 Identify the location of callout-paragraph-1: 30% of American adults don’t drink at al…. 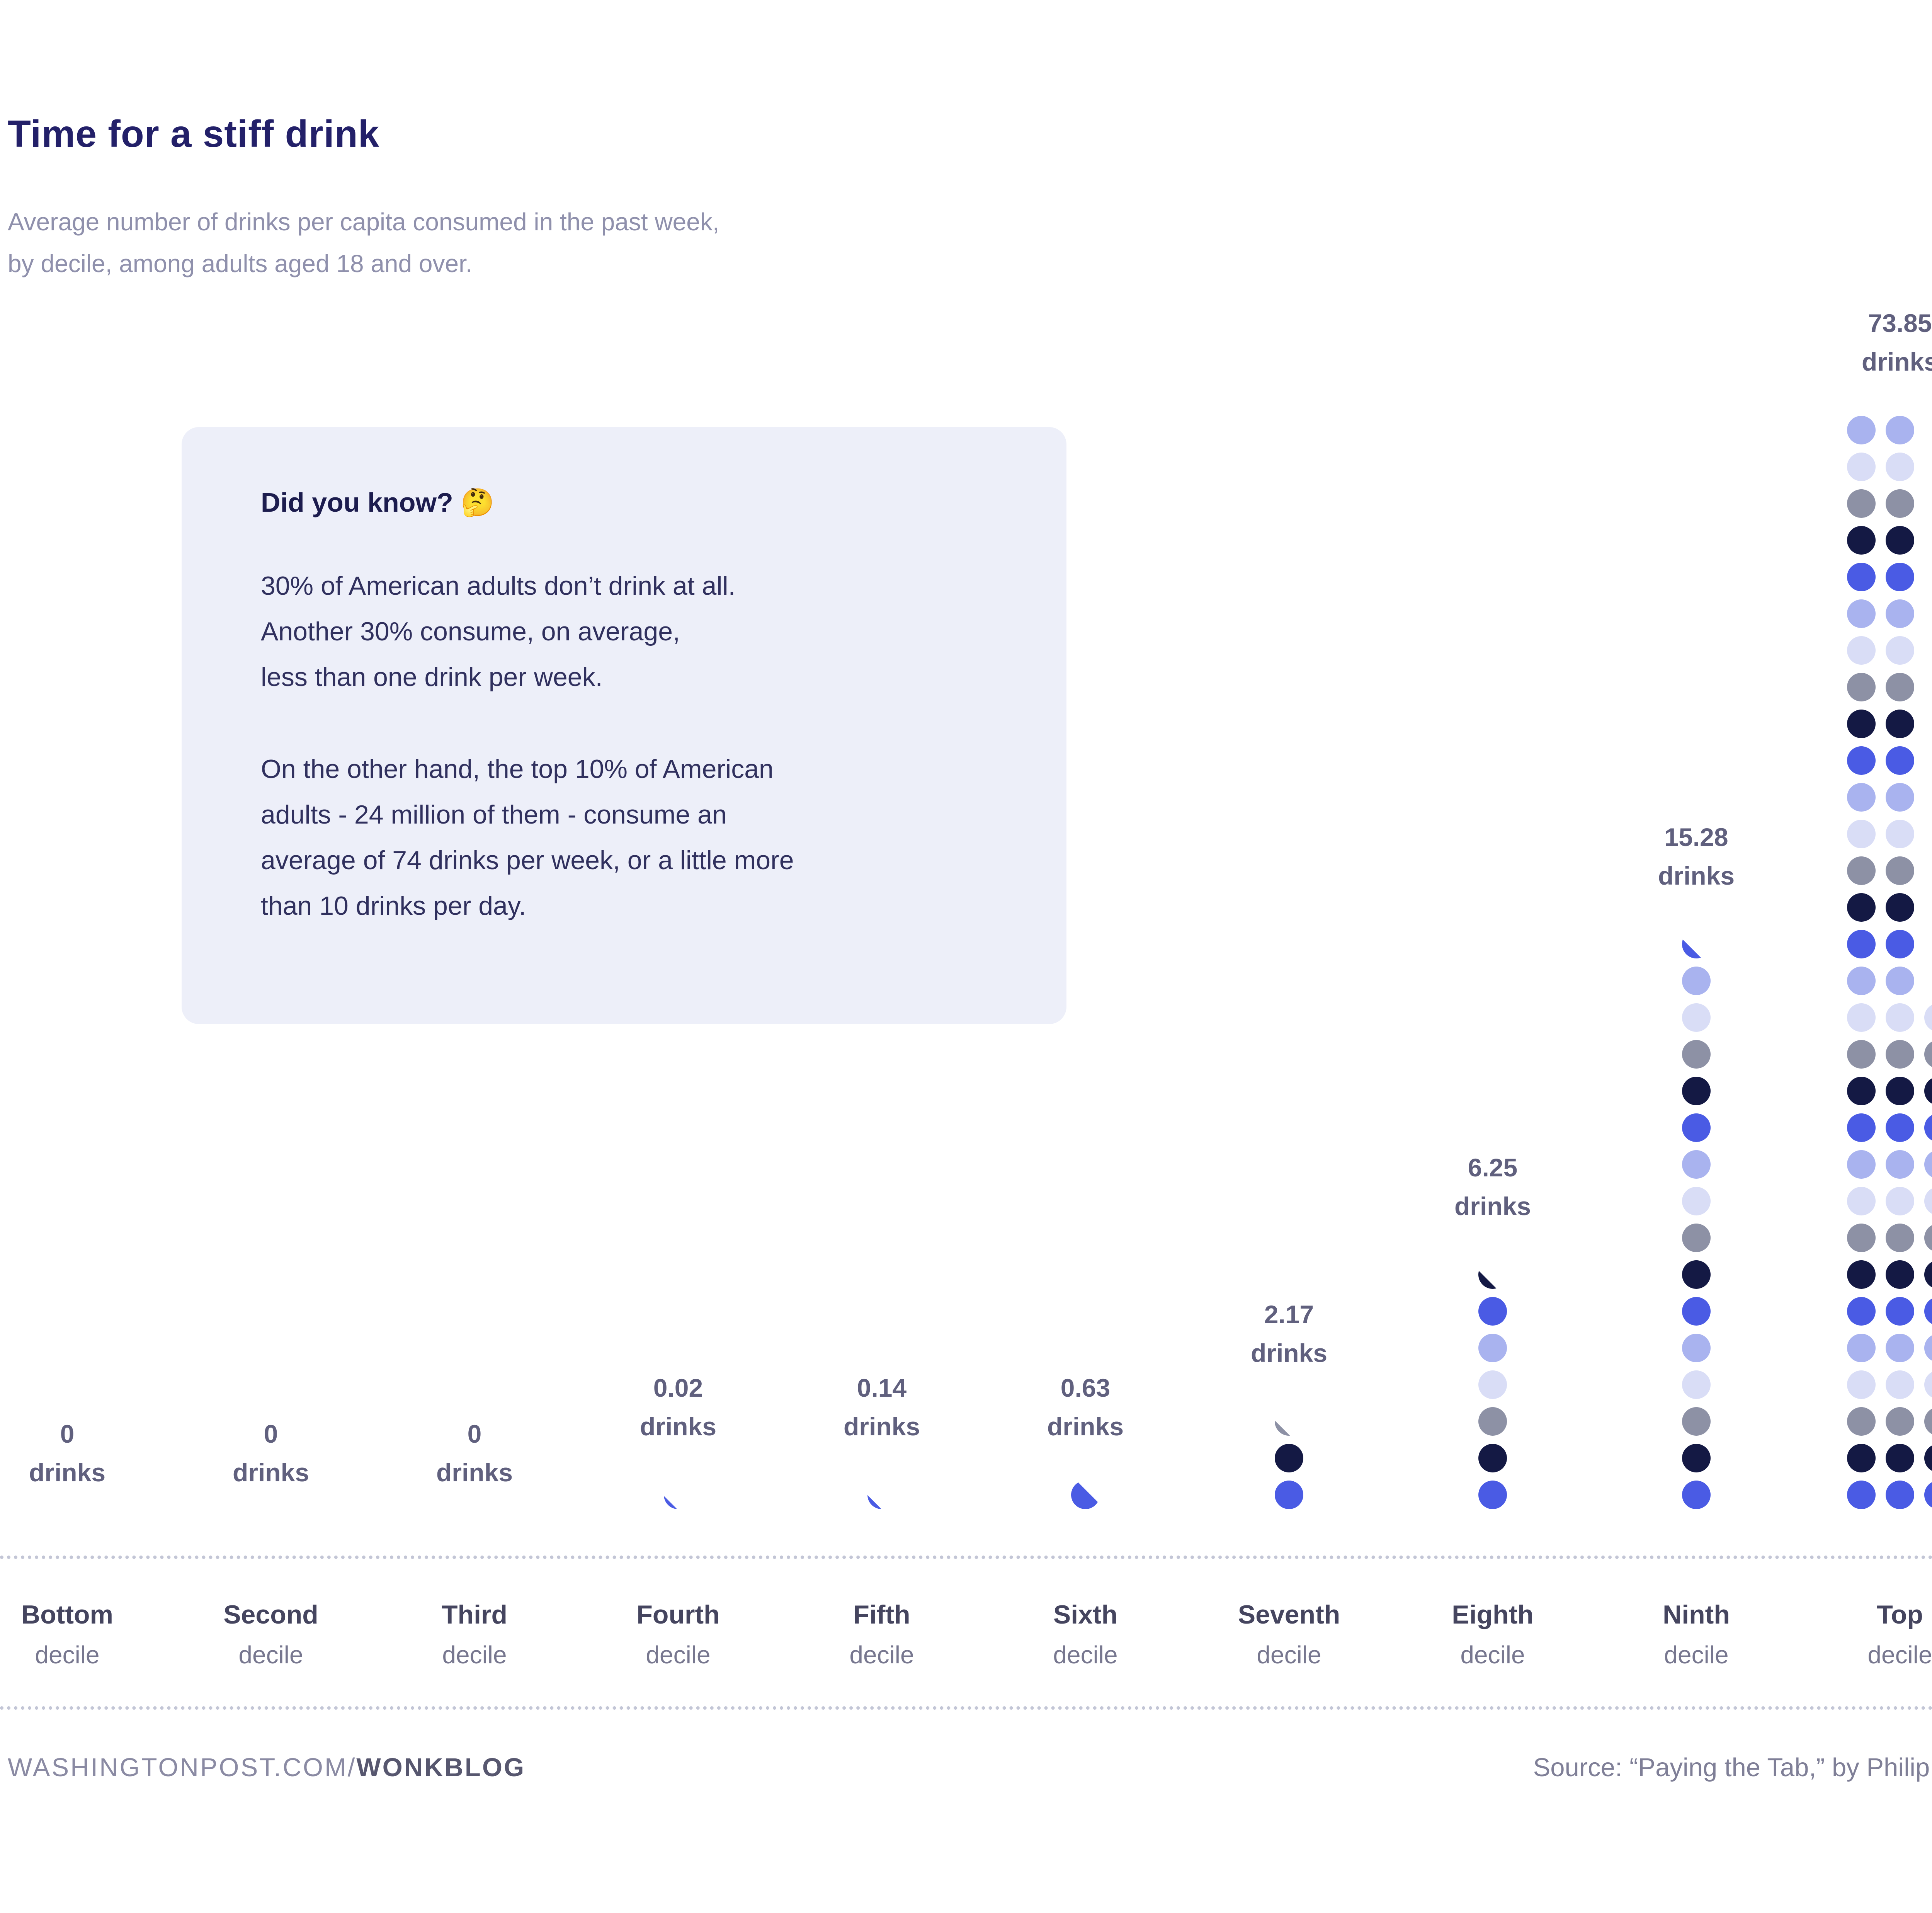
(499, 631).